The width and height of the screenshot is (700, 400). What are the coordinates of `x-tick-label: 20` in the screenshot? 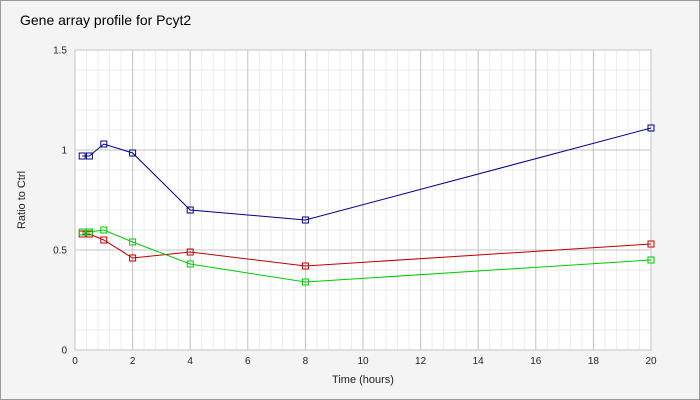 It's located at (651, 361).